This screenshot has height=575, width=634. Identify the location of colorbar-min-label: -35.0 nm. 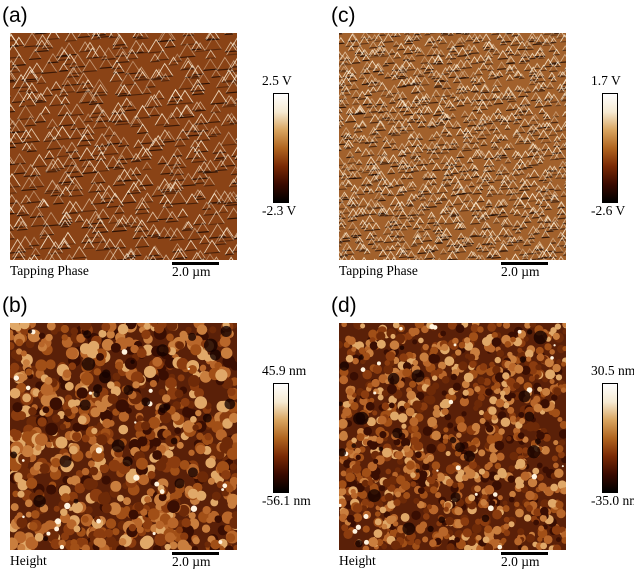
(612, 500).